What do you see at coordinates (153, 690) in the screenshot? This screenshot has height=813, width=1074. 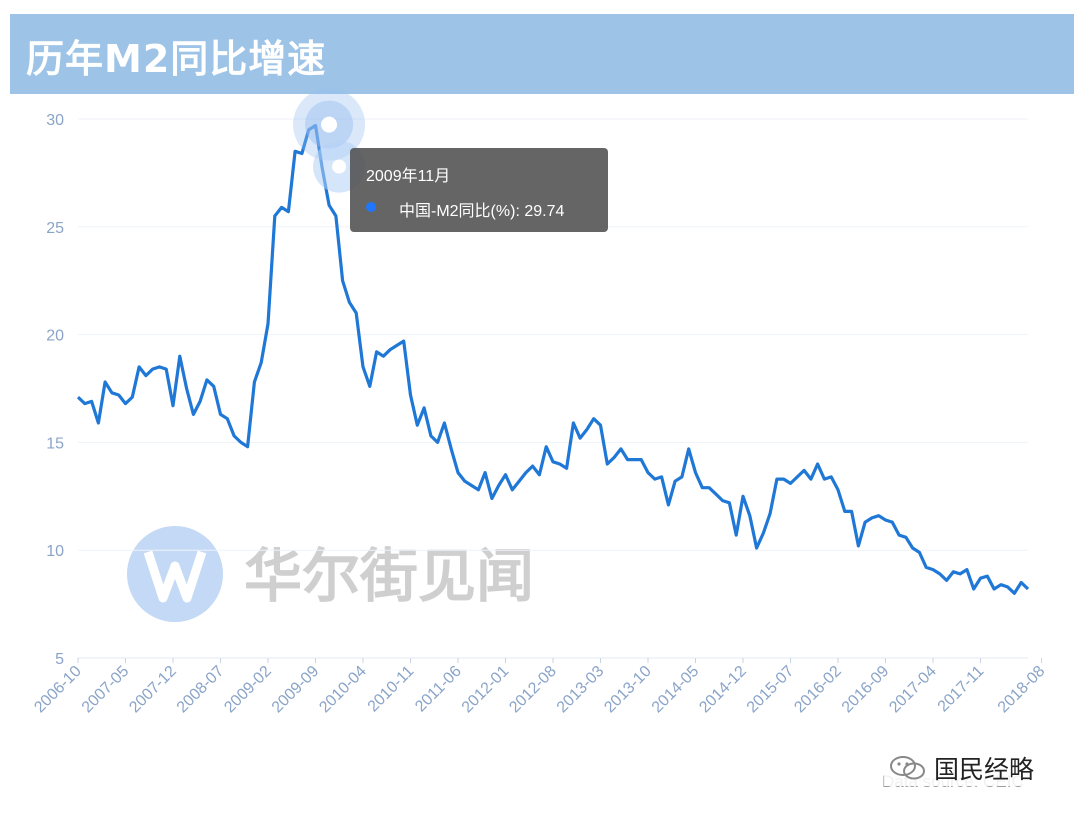 I see `x-tick-label: 2007-12` at bounding box center [153, 690].